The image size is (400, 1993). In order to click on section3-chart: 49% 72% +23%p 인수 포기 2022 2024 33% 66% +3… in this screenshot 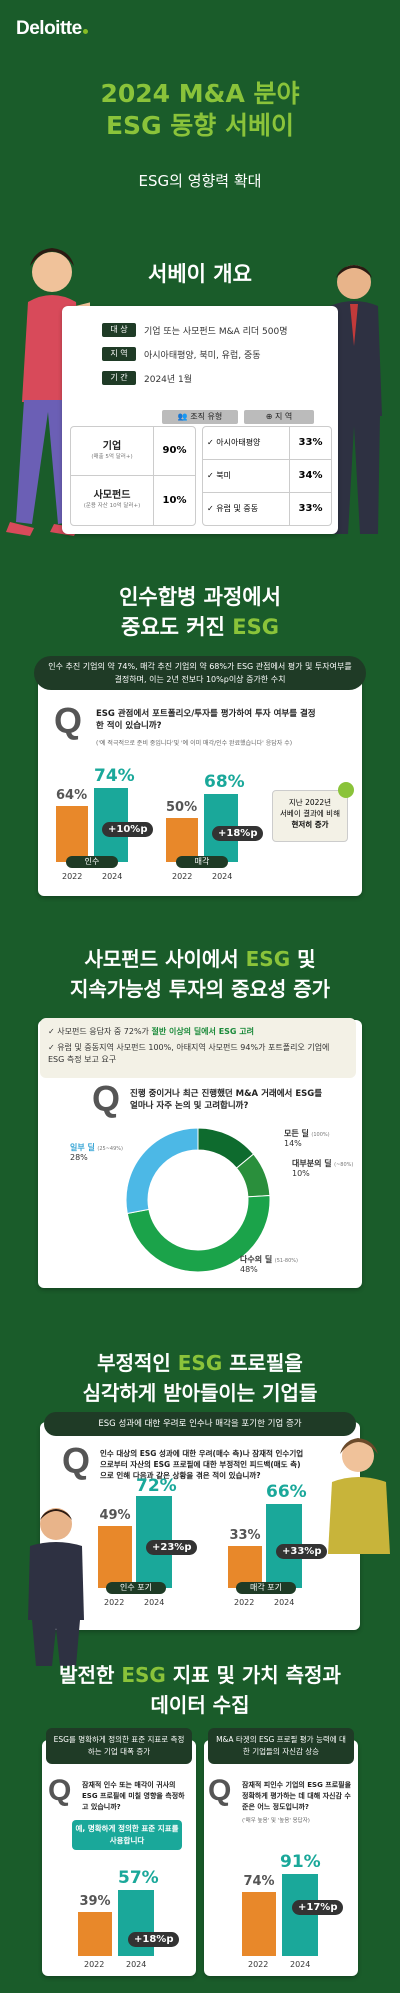, I will do `click(210, 1541)`.